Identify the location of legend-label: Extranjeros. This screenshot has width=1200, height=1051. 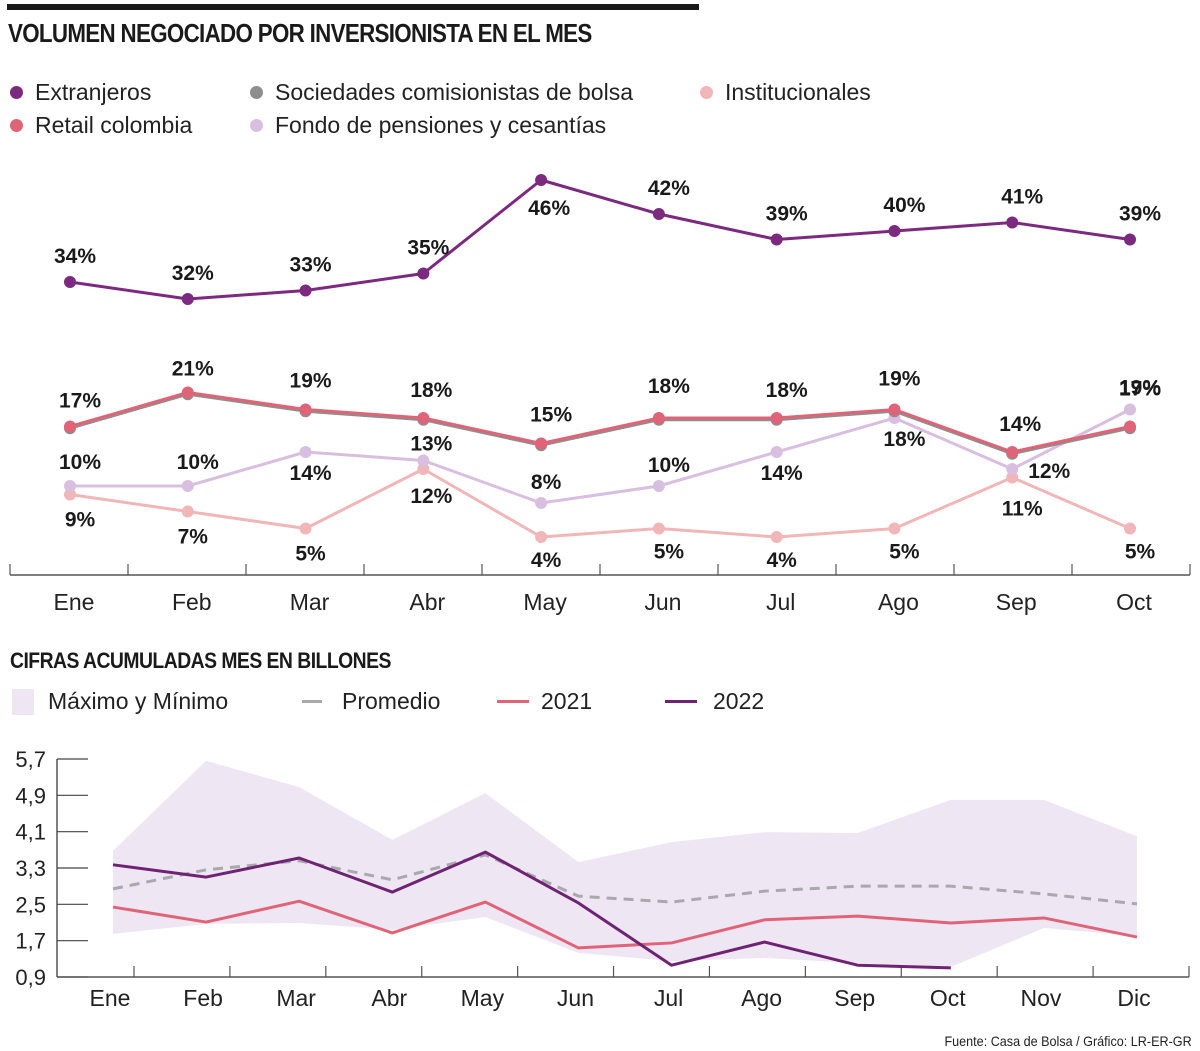
(93, 92).